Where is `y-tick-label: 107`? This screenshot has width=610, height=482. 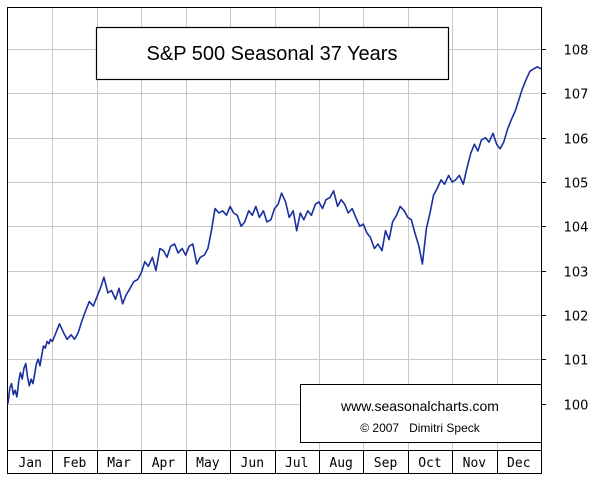
y-tick-label: 107 is located at coordinates (576, 95).